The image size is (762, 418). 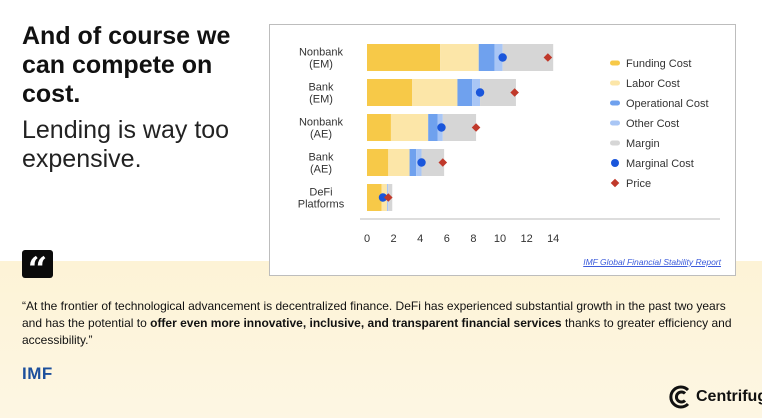 I want to click on x-tick-label: 4, so click(x=420, y=239).